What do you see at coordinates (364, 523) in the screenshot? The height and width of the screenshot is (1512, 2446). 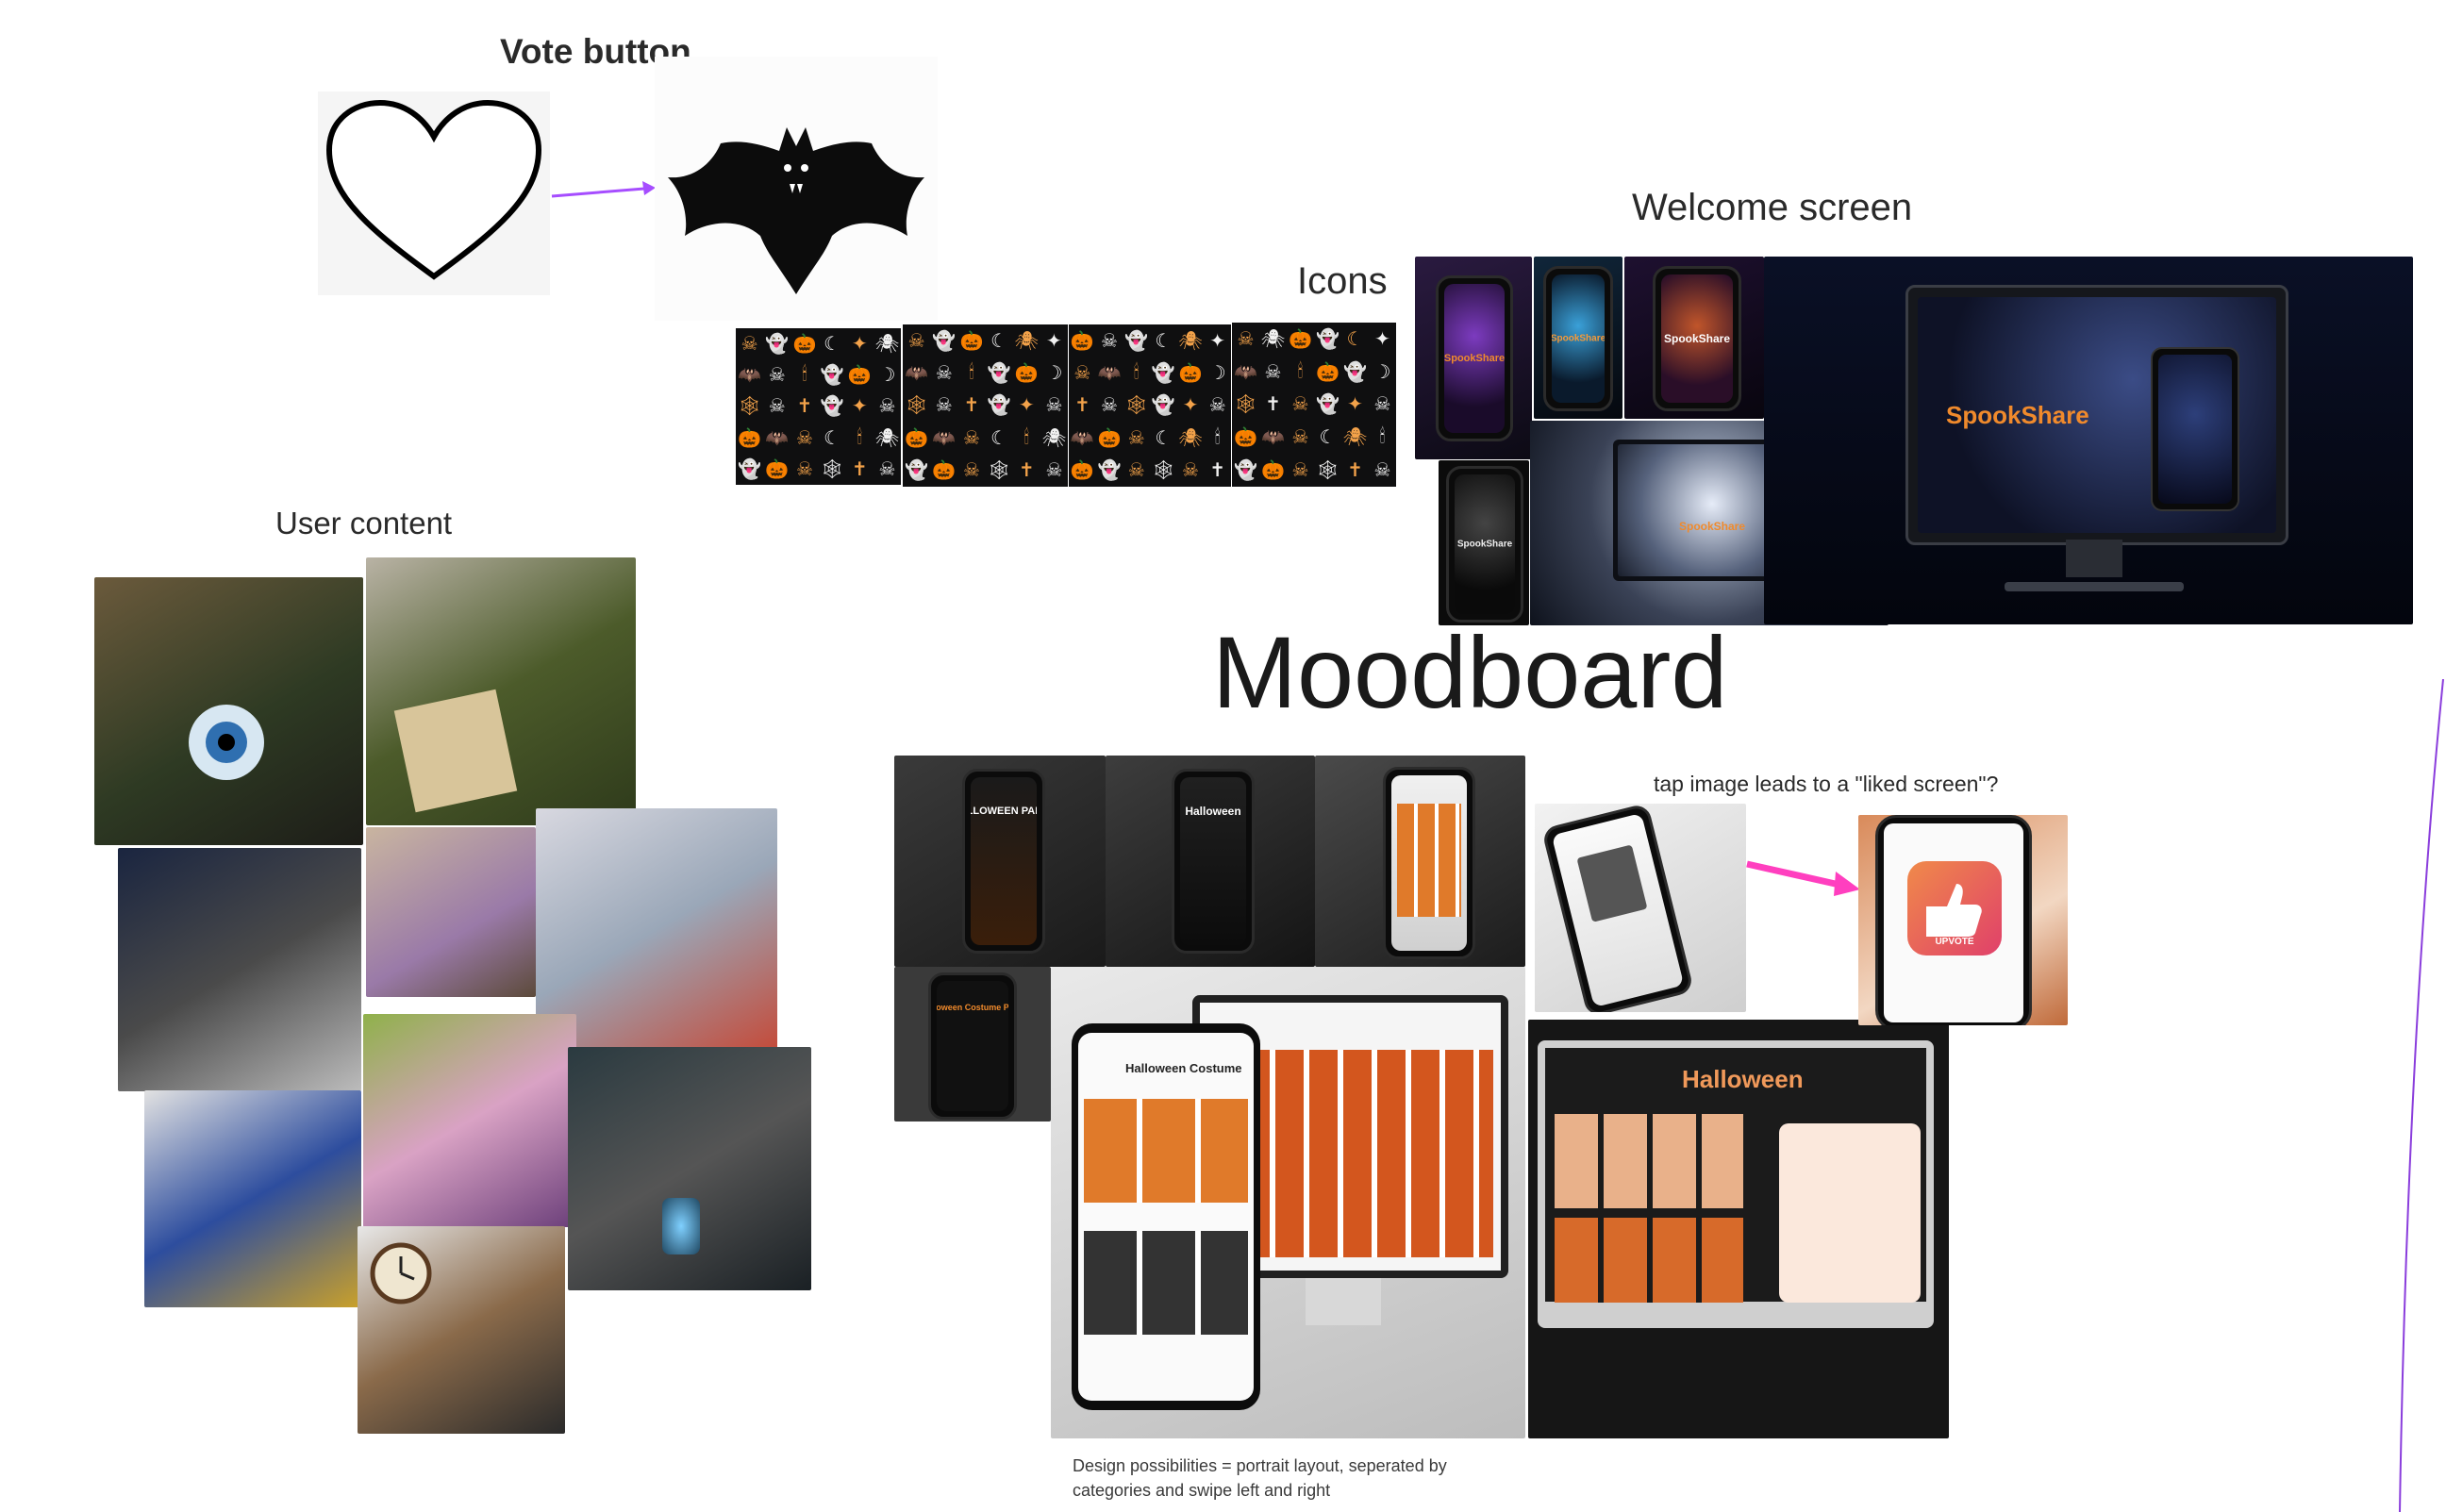 I see `user-content-heading: User content` at bounding box center [364, 523].